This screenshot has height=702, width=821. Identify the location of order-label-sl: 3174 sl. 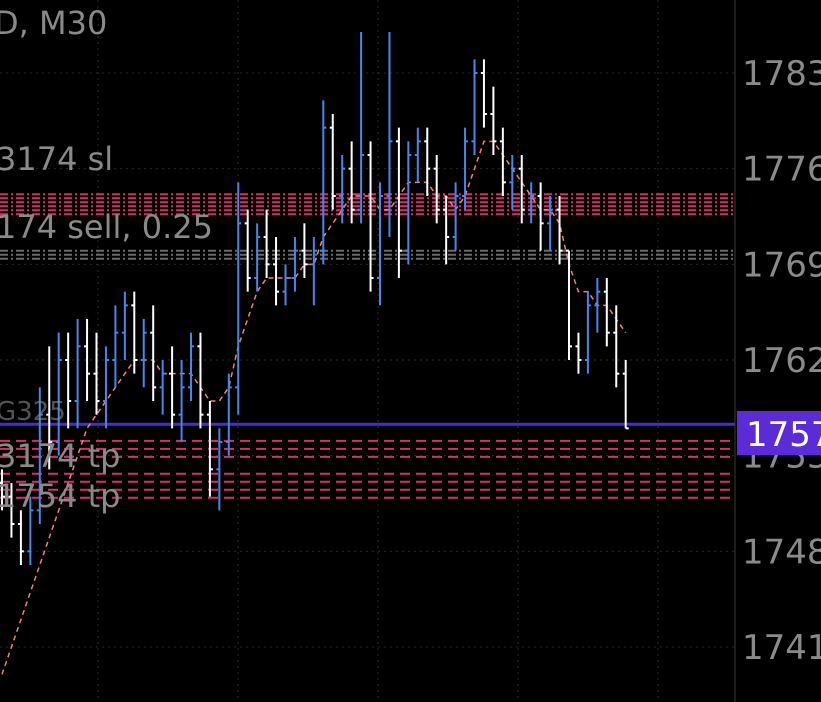
(56, 159).